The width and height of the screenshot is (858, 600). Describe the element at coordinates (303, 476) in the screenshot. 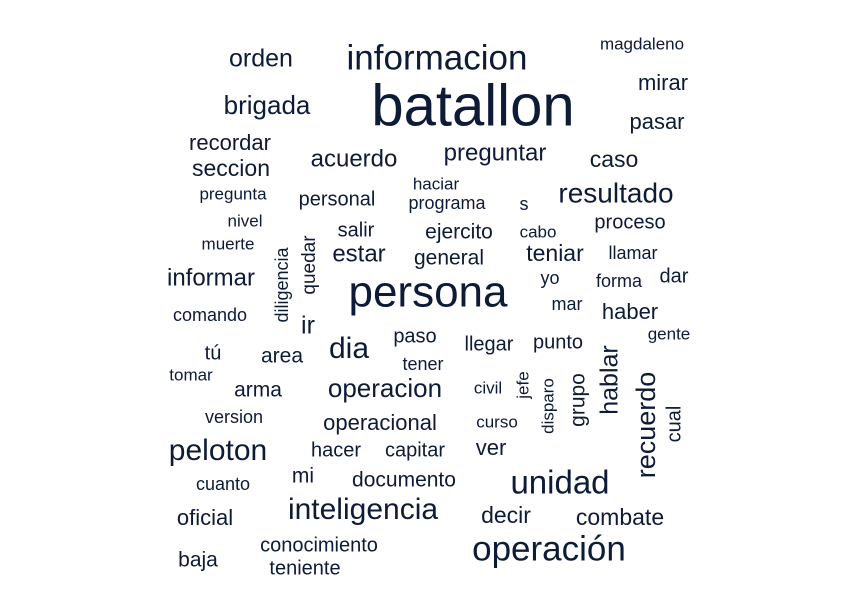

I see `word-mi: mi` at that location.